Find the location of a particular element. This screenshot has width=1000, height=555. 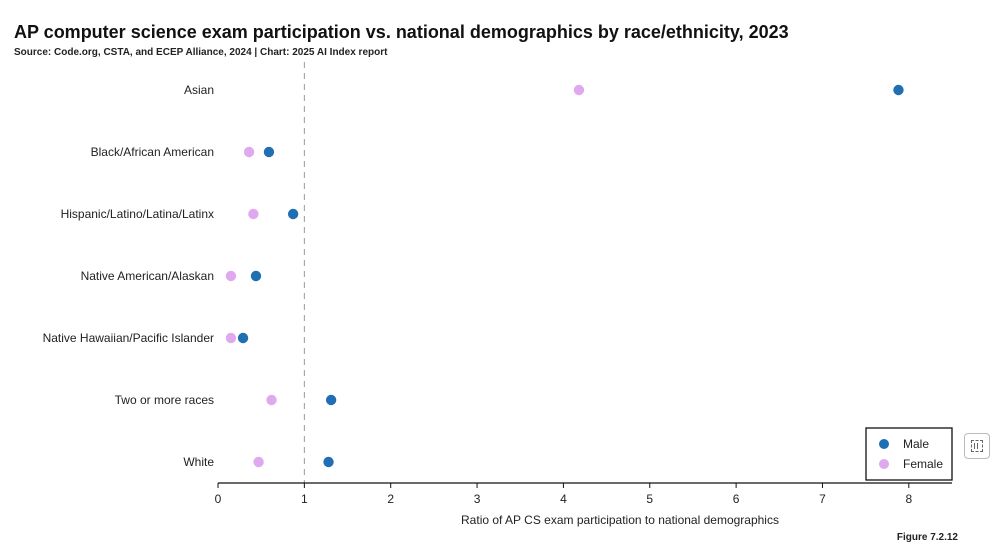

select-region-grid is located at coordinates (977, 446).